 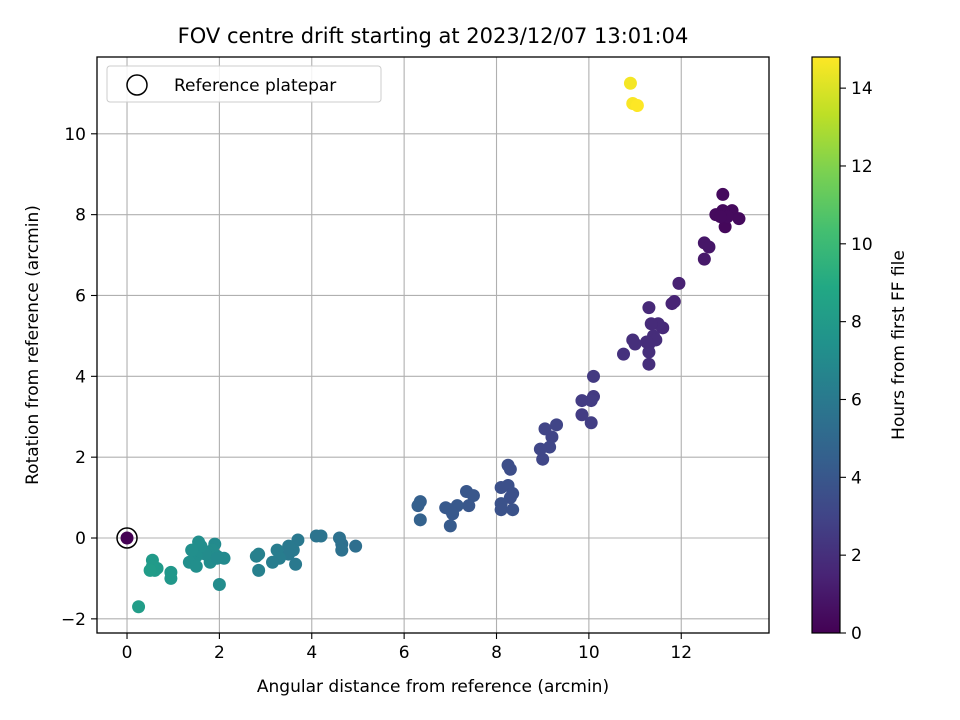 I want to click on x-tick-label: 10, so click(x=589, y=653).